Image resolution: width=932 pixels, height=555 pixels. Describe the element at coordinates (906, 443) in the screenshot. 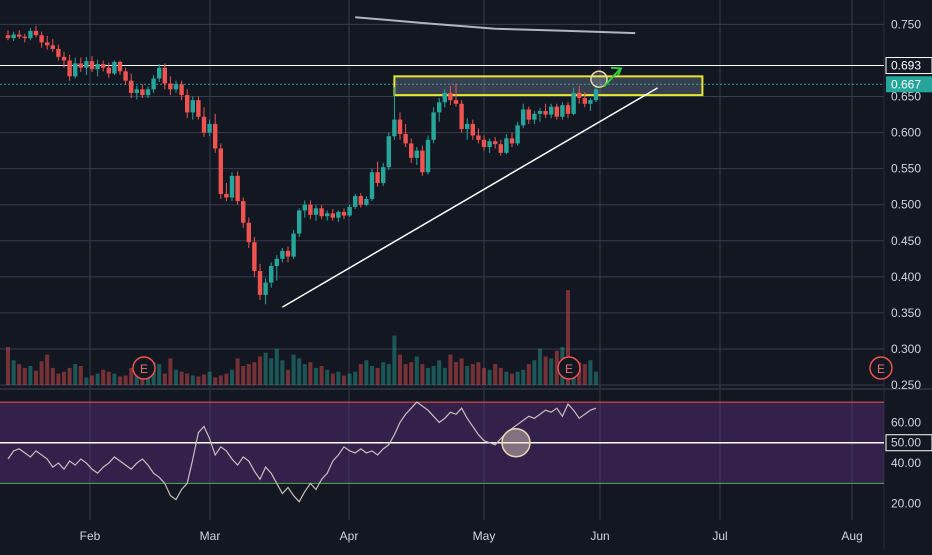

I see `rsi-axis-tick: 50.00` at that location.